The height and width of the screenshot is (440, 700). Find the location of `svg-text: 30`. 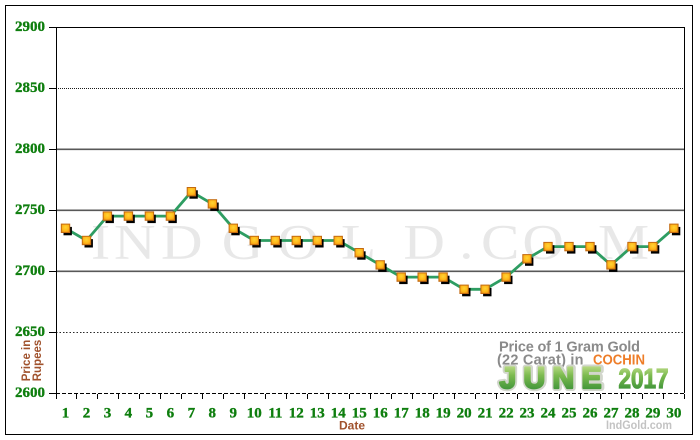

svg-text: 30 is located at coordinates (673, 414).